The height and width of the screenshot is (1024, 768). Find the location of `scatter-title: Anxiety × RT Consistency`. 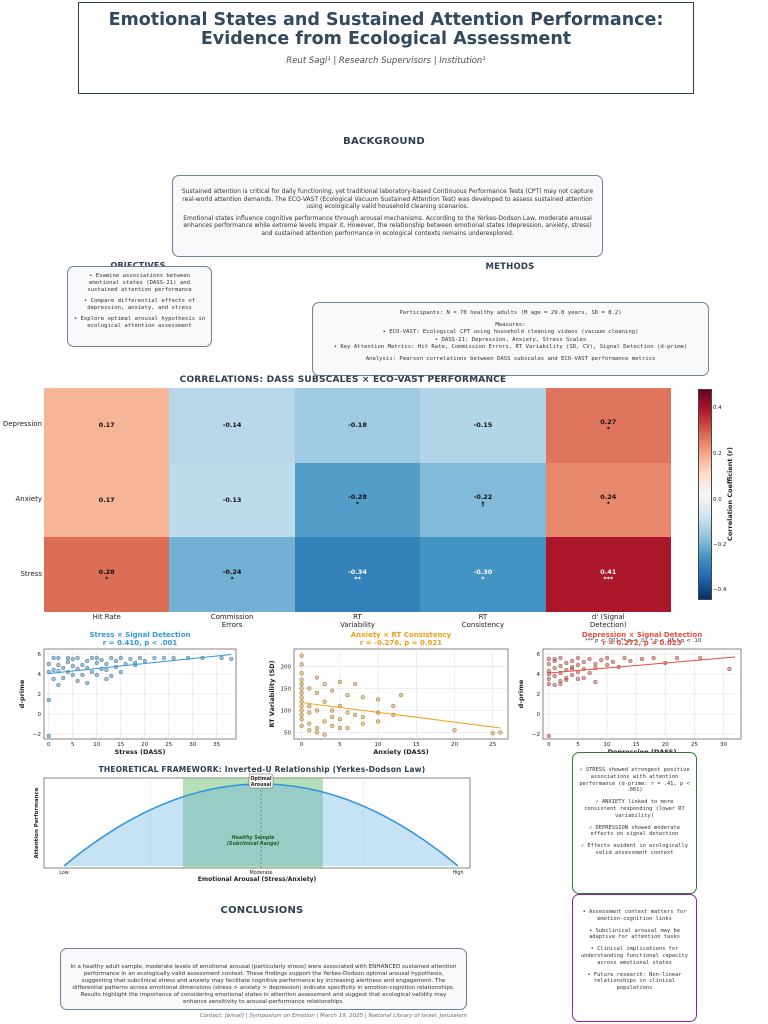

scatter-title: Anxiety × RT Consistency is located at coordinates (401, 635).